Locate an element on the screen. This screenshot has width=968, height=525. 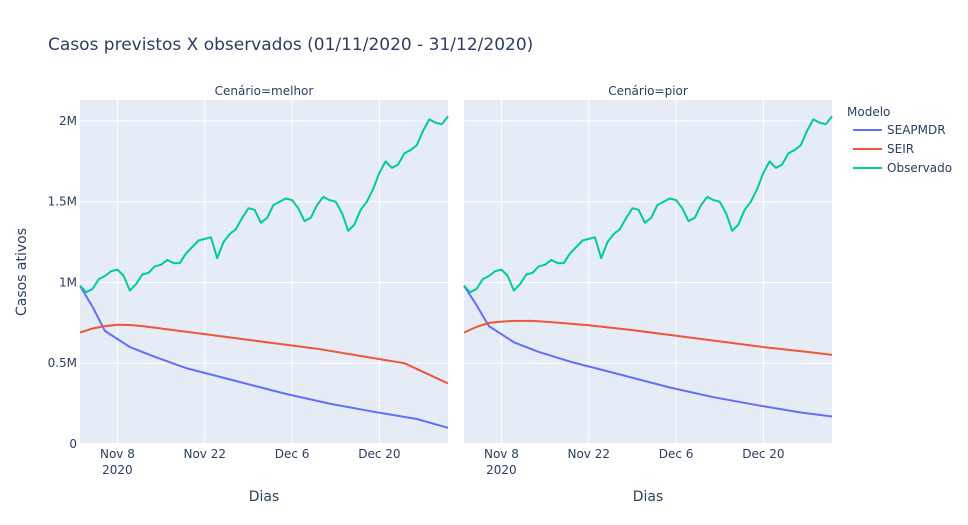
legend-title: Modelo is located at coordinates (868, 112).